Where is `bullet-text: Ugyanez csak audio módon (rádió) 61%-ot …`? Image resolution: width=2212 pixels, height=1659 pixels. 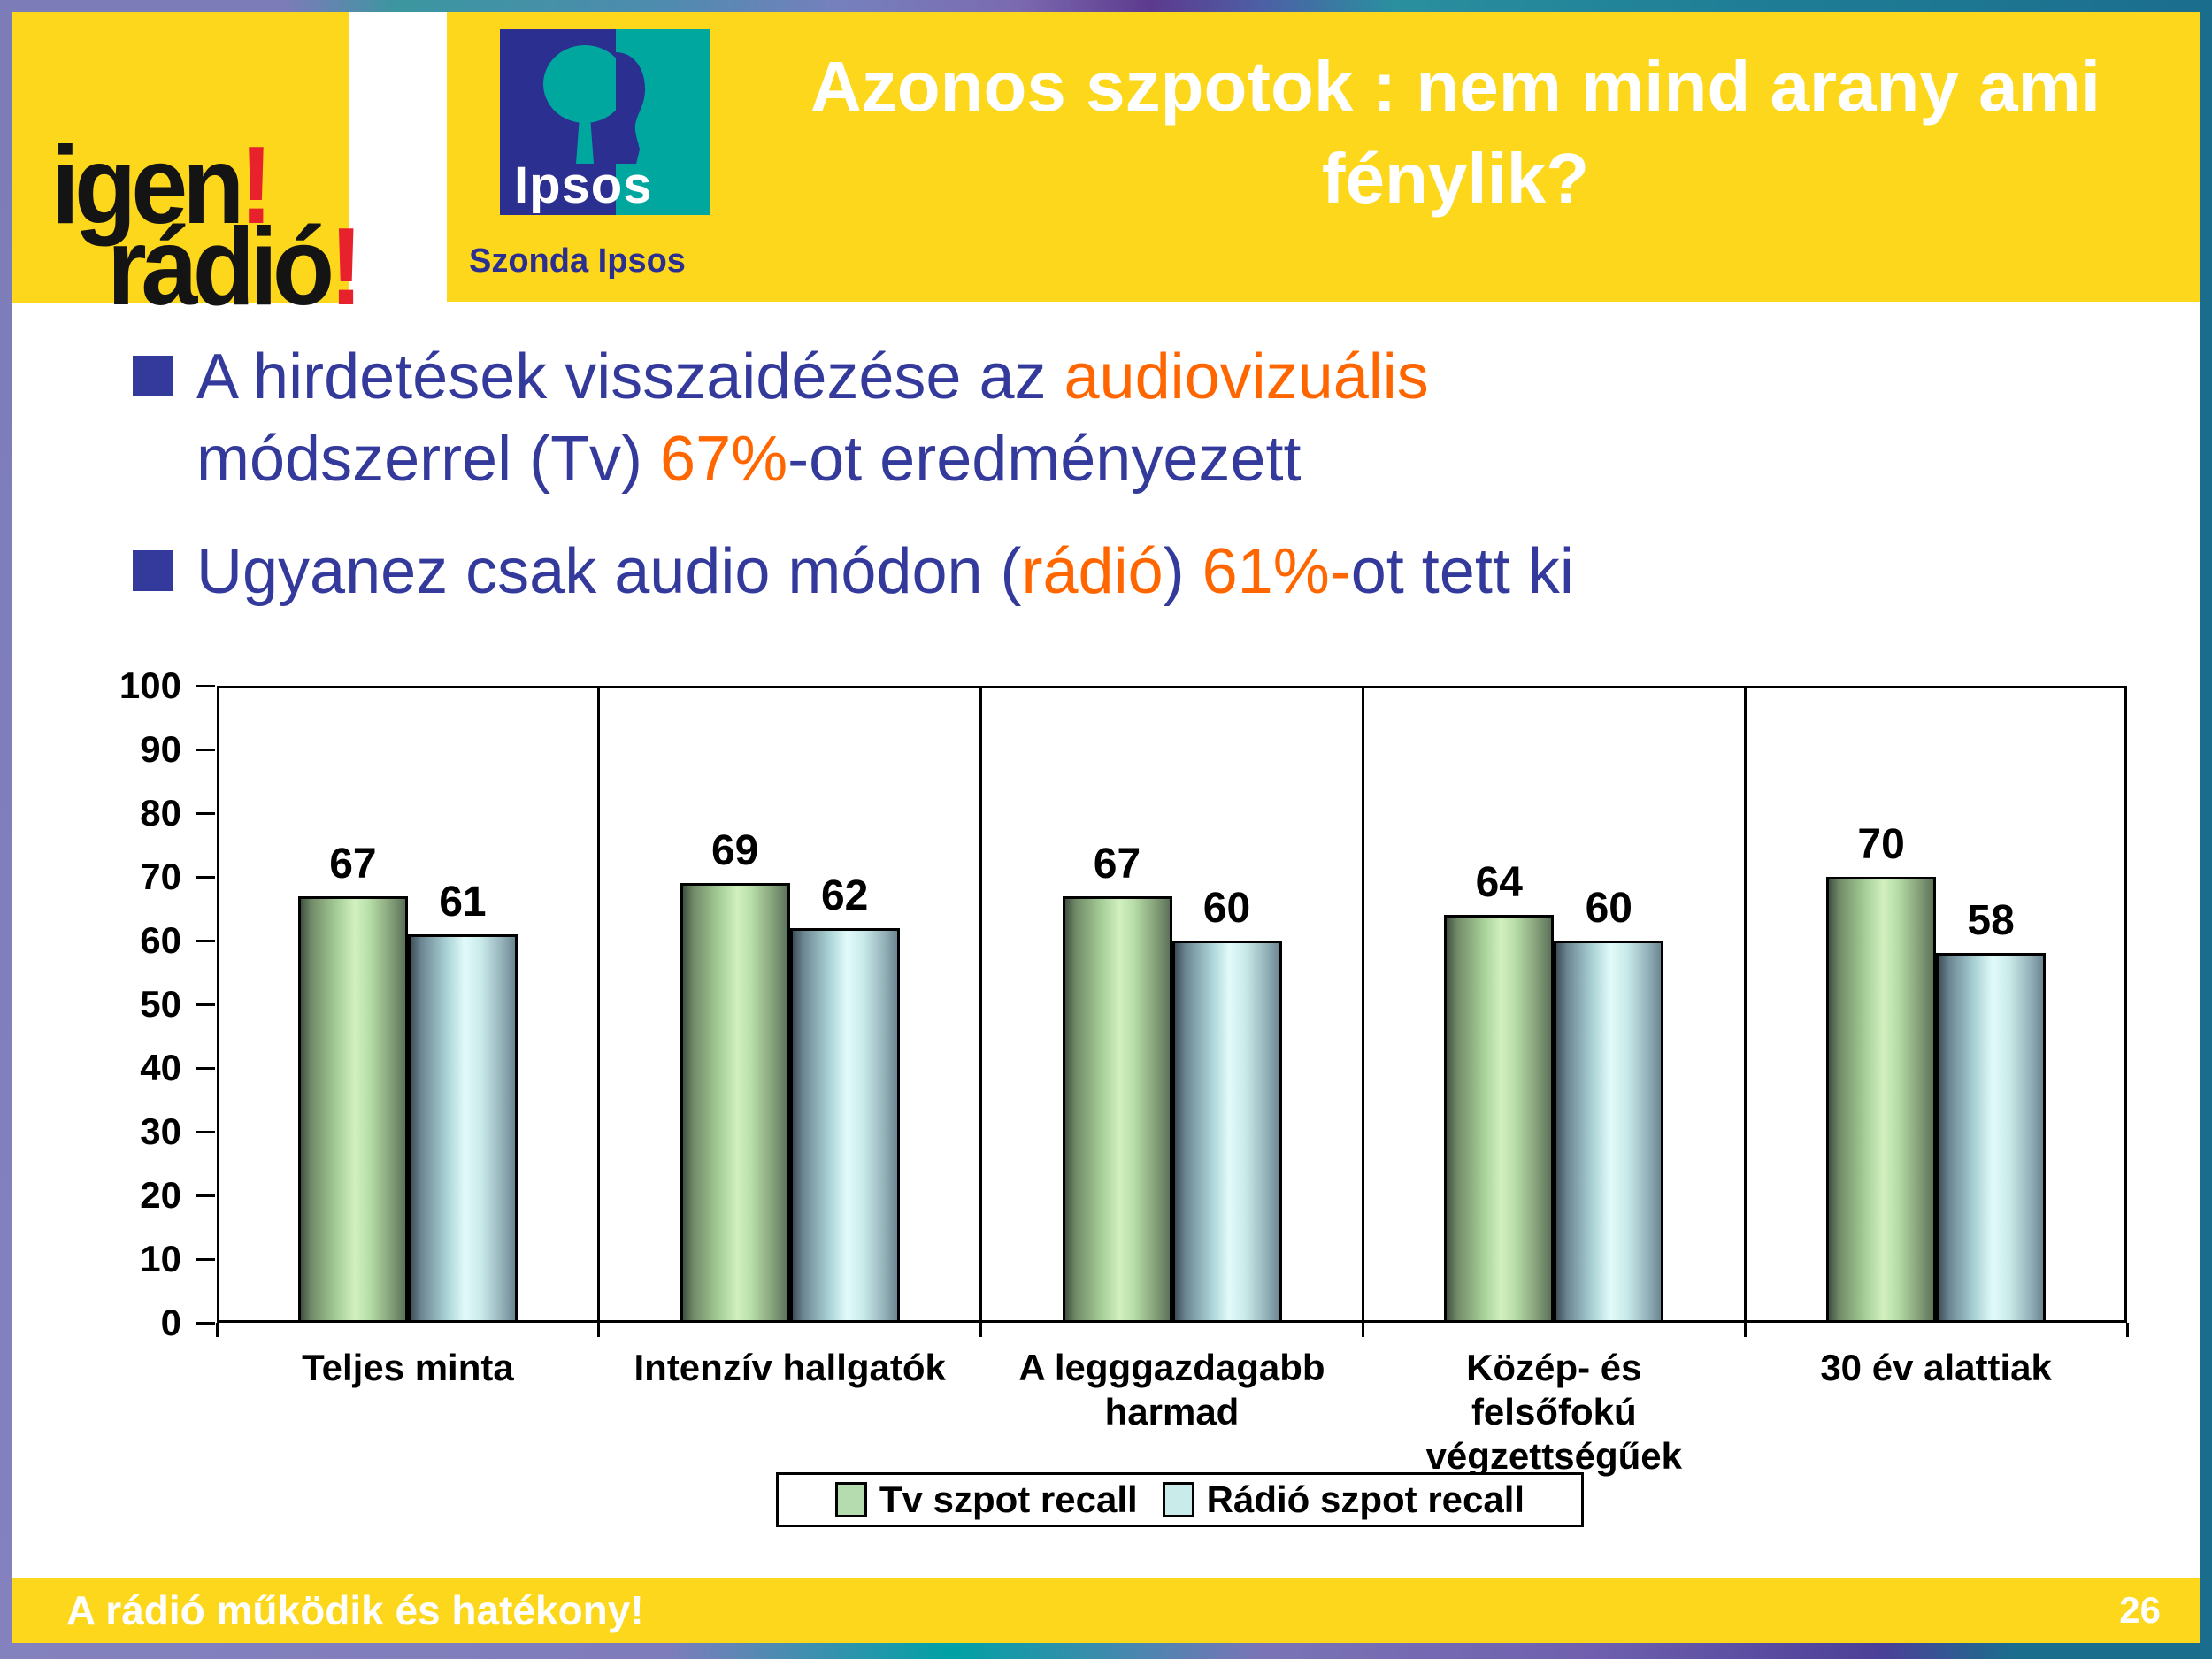
bullet-text: Ugyanez csak audio módon (rádió) 61%-ot … is located at coordinates (885, 572).